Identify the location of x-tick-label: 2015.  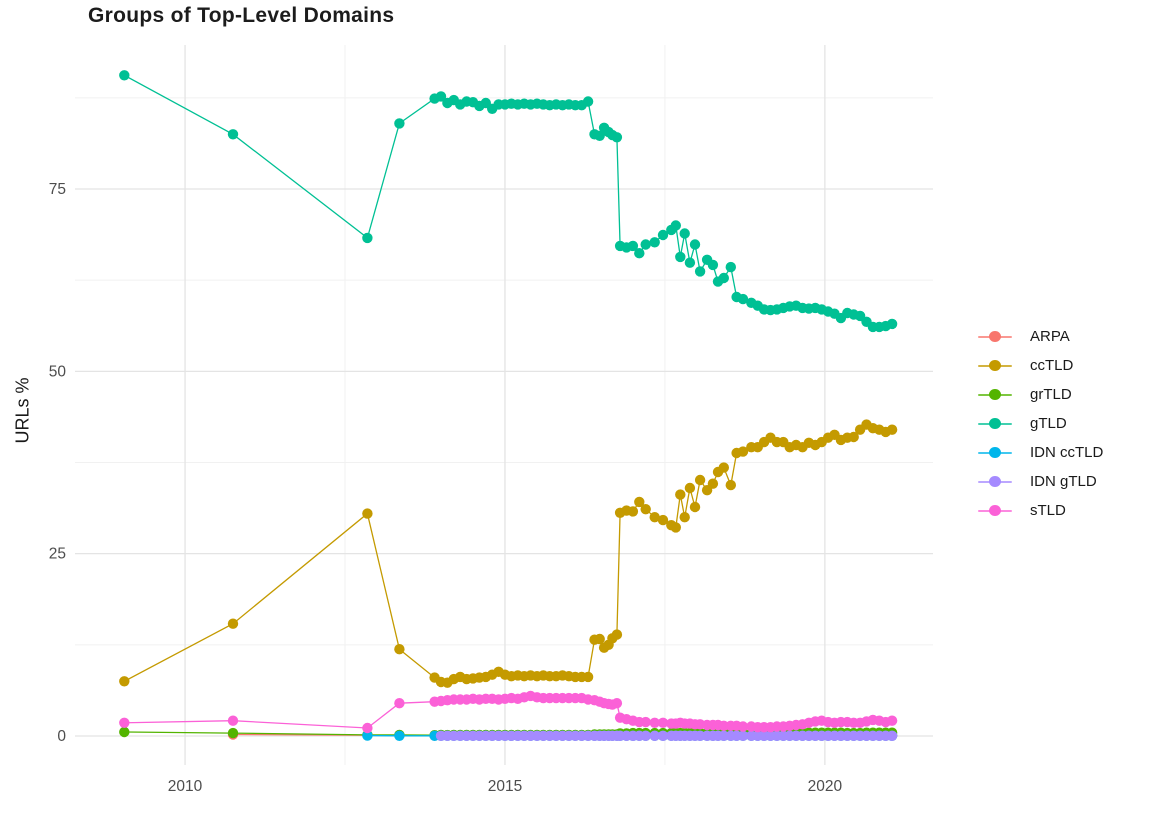
(505, 786).